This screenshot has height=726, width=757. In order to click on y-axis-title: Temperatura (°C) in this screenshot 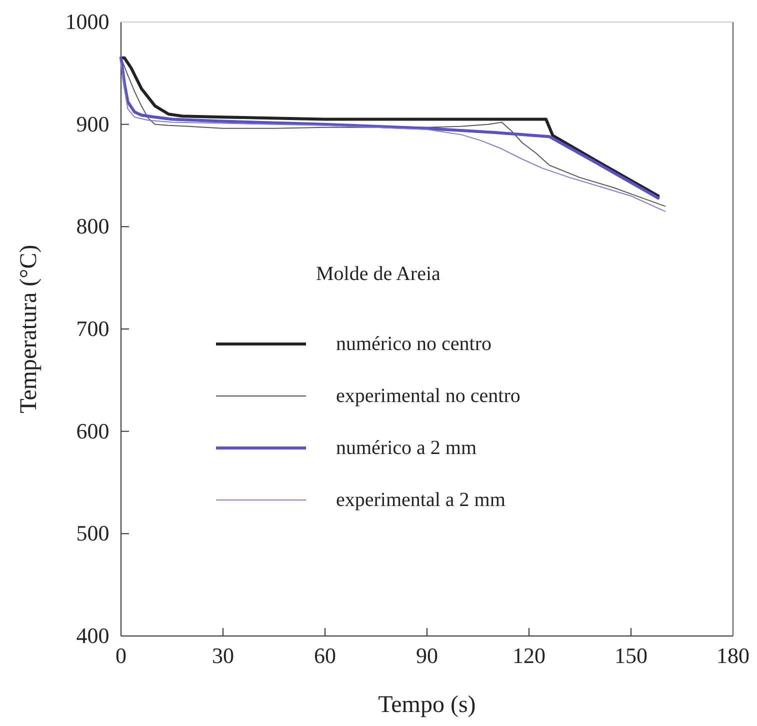, I will do `click(29, 329)`.